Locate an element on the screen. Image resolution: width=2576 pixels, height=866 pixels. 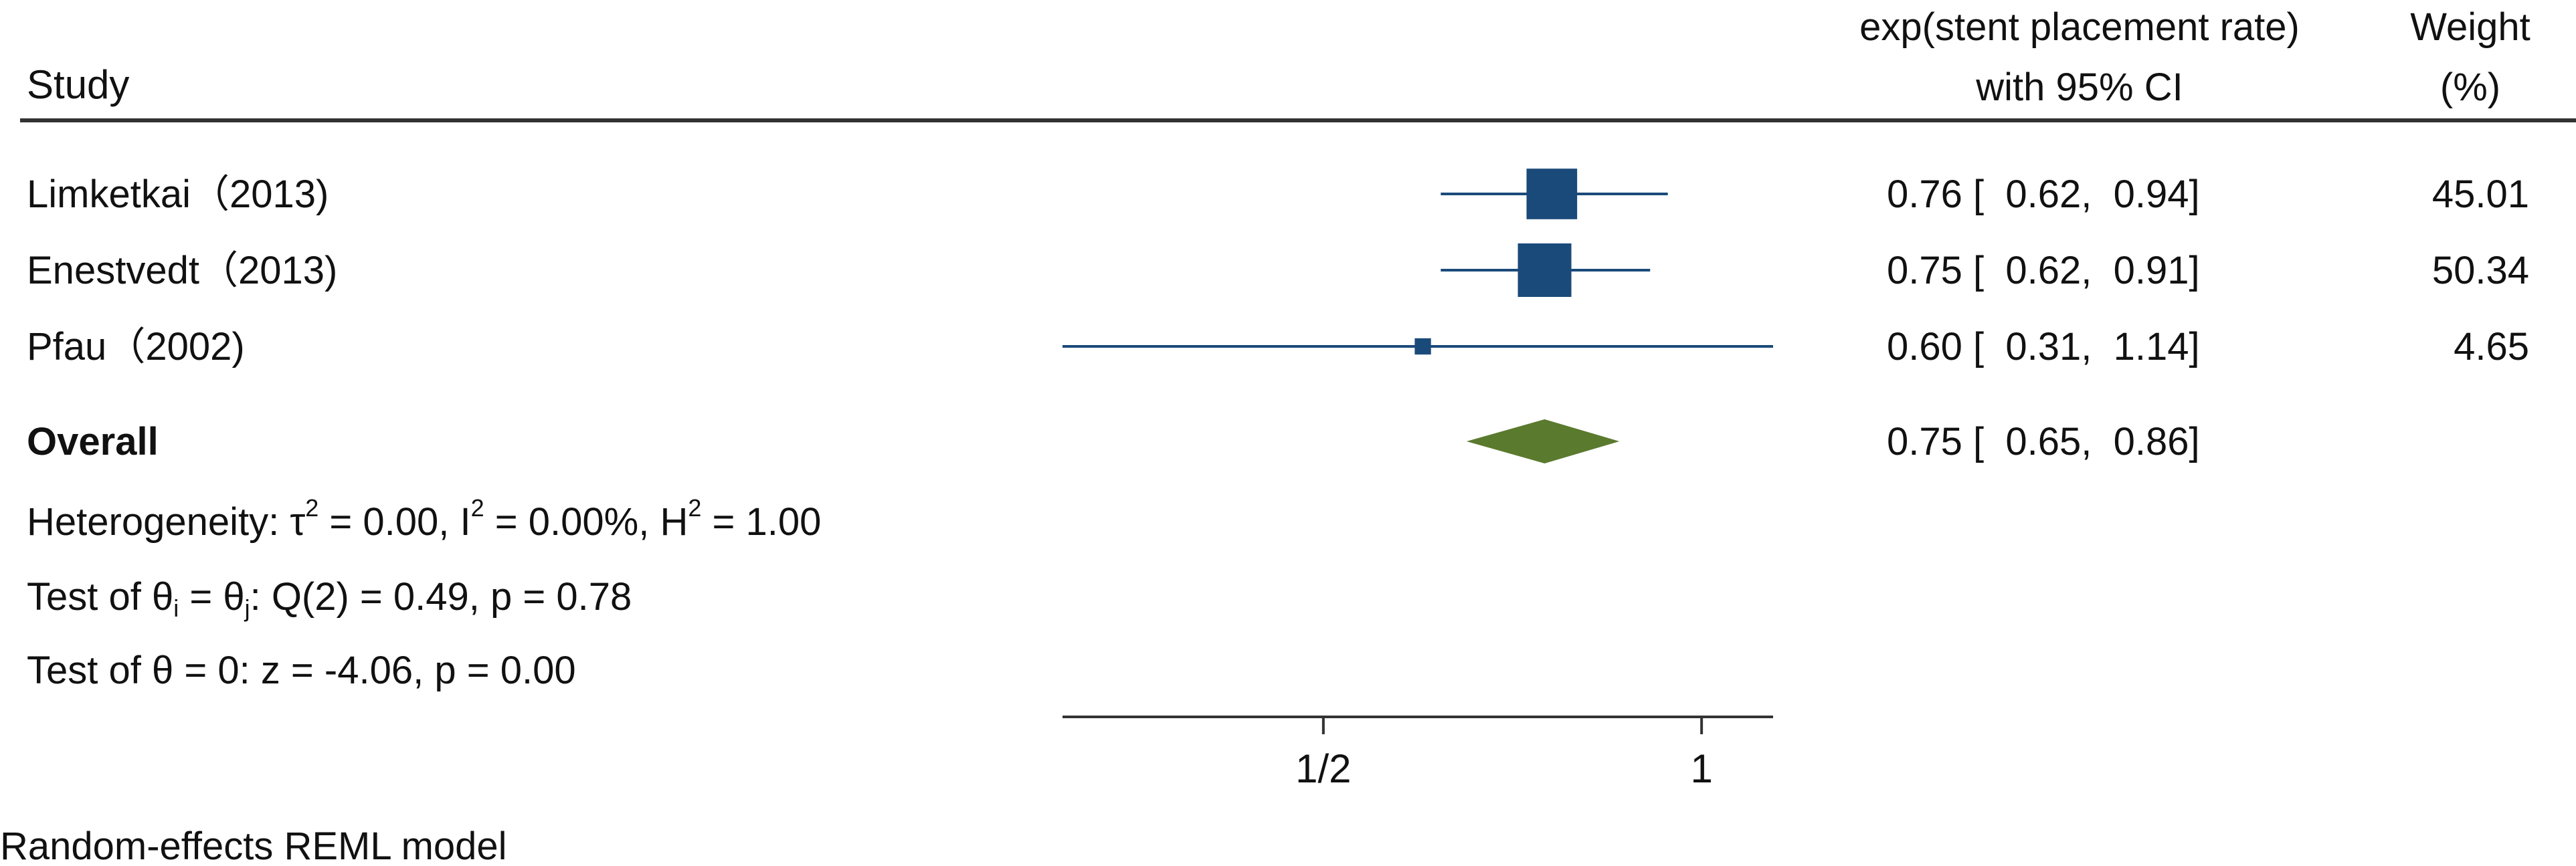
ci-text: 0.76 [ 0.62, 0.94] is located at coordinates (2043, 194).